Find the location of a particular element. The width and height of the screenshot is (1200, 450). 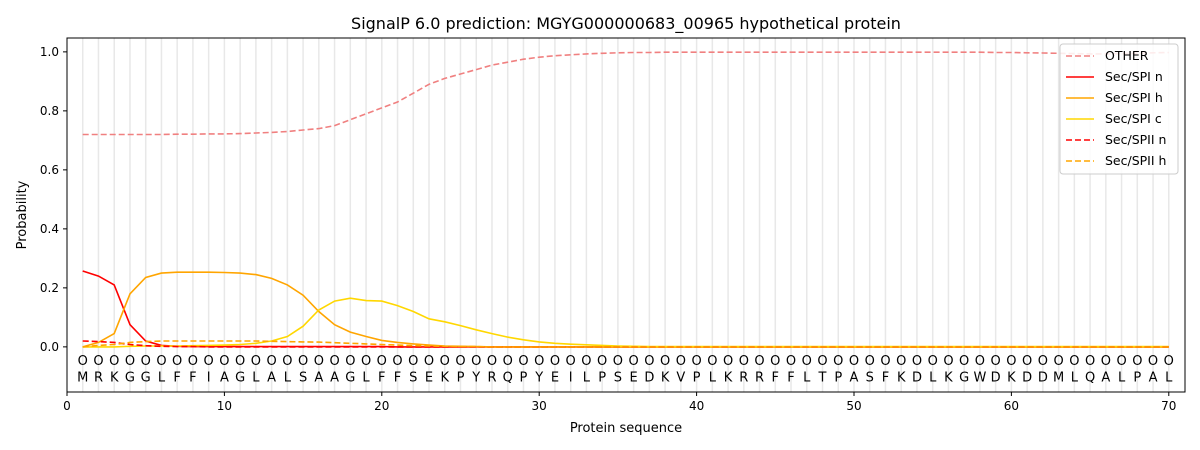

y-tick-label: 0.0 is located at coordinates (49, 347).